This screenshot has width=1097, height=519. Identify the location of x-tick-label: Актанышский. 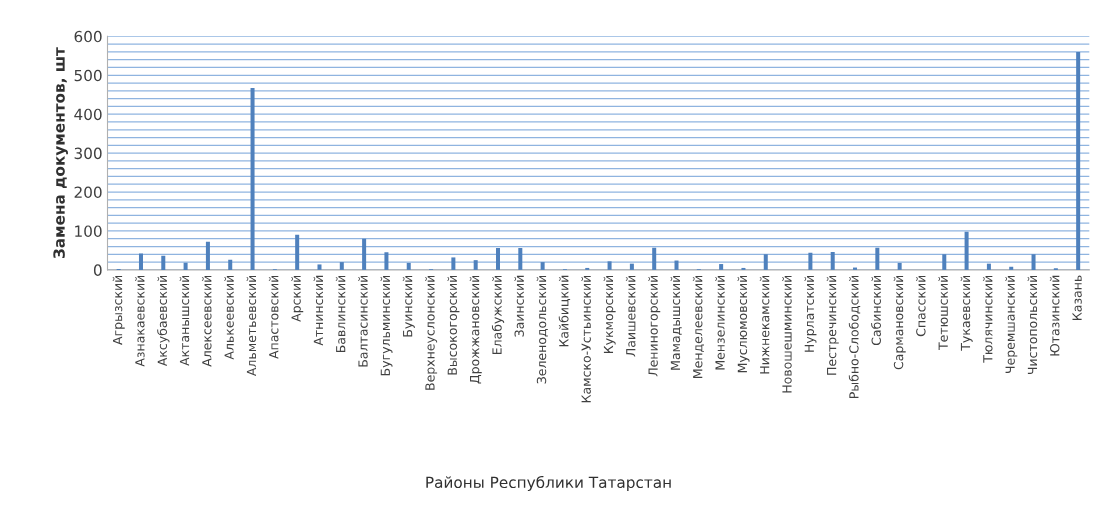
(184, 320).